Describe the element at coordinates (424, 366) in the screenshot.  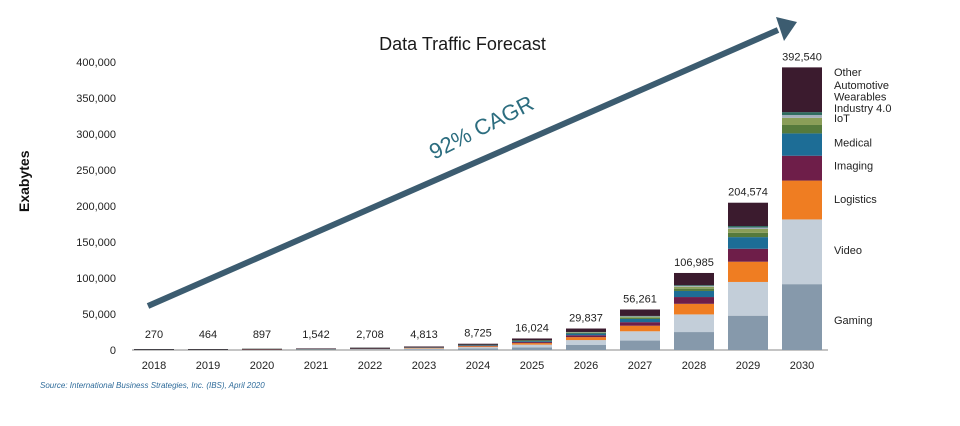
I see `x-tick-label: 2023` at that location.